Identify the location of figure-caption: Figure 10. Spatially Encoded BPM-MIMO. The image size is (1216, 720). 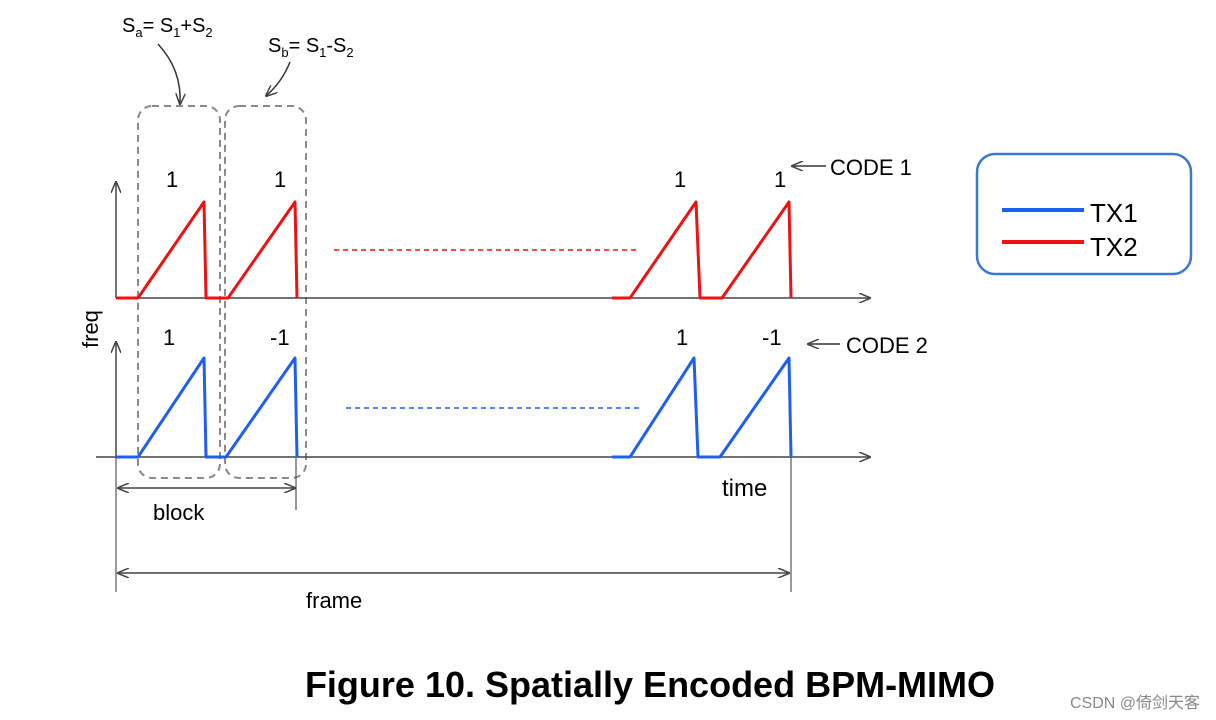
(650, 684).